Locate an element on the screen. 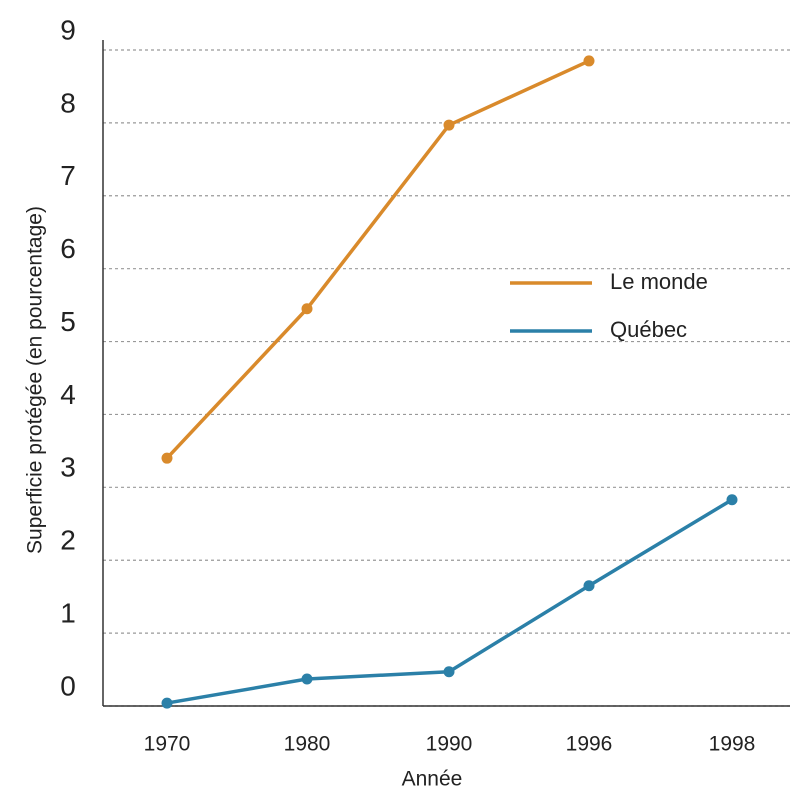 The width and height of the screenshot is (793, 800). y-tick-label: 3 is located at coordinates (68, 467).